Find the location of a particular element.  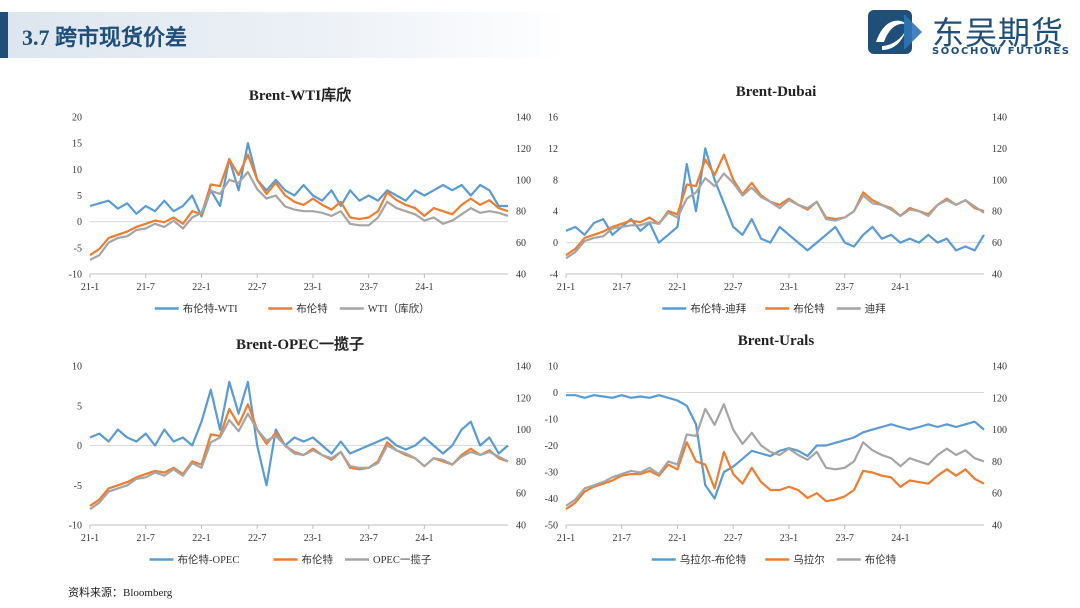

legend-label: 乌拉尔 is located at coordinates (809, 559).